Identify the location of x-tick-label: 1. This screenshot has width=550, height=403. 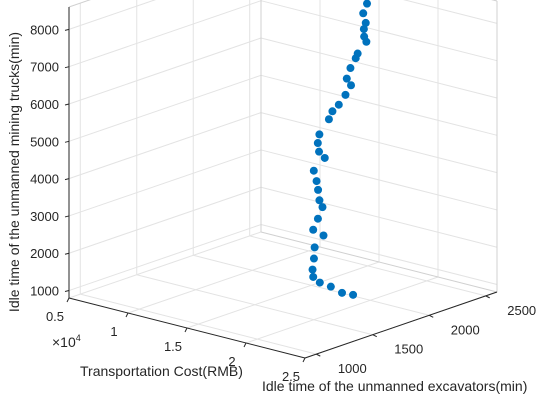
(113, 331).